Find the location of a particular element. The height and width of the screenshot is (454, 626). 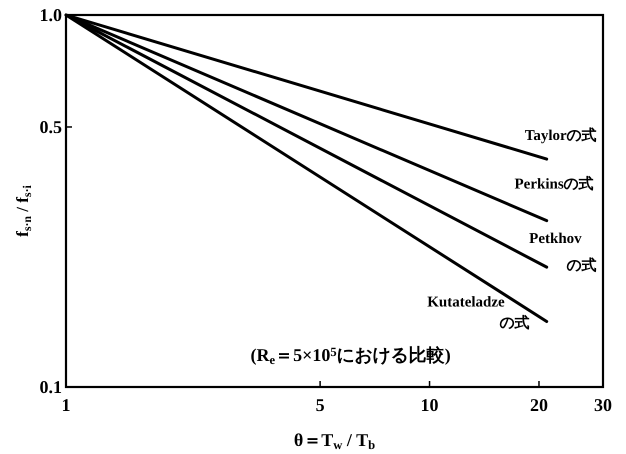

x-tick-label: 1 is located at coordinates (66, 405).